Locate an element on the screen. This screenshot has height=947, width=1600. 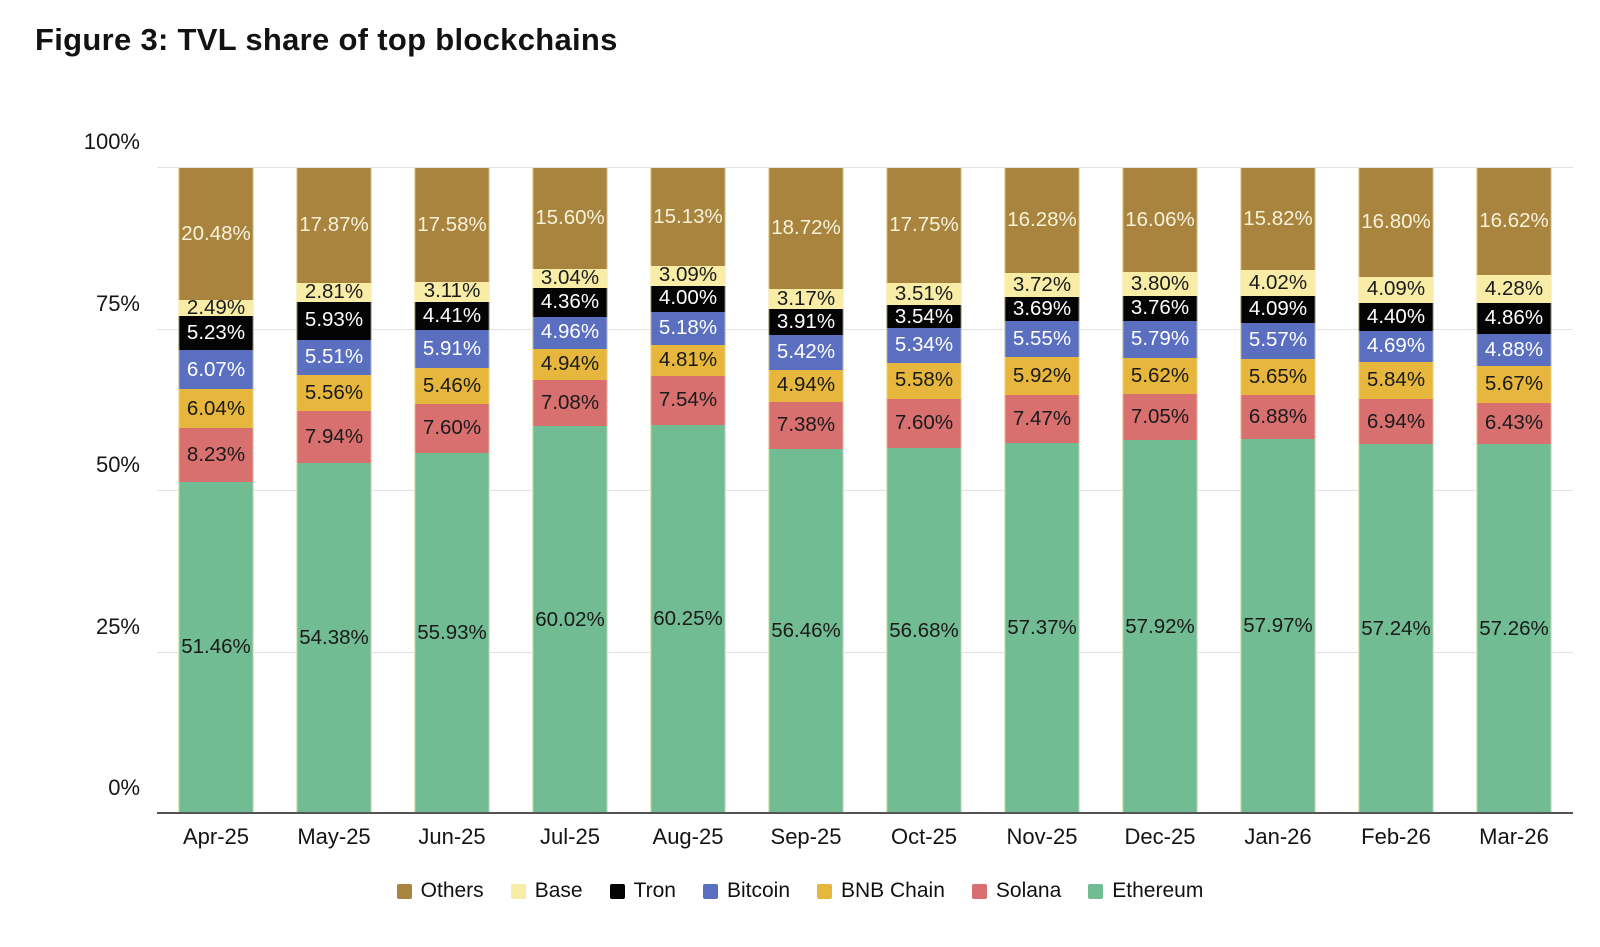
bar-segment-bnb-chain: 5.46% is located at coordinates (452, 386).